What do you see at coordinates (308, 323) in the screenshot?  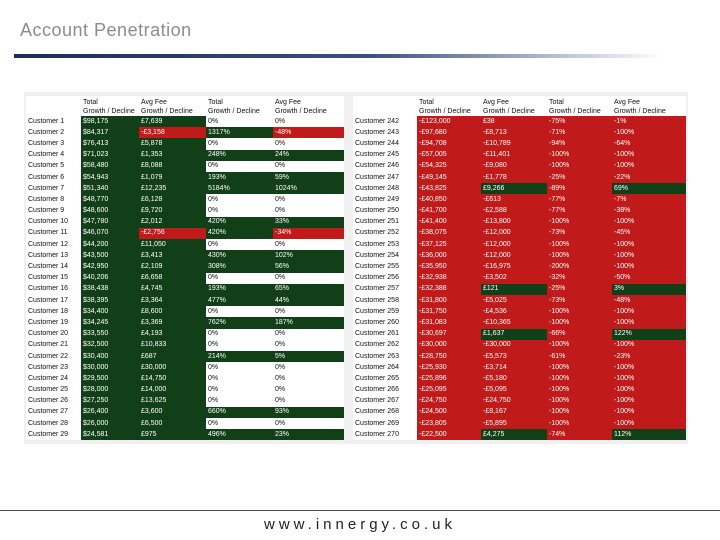 I see `value-cell: 187%` at bounding box center [308, 323].